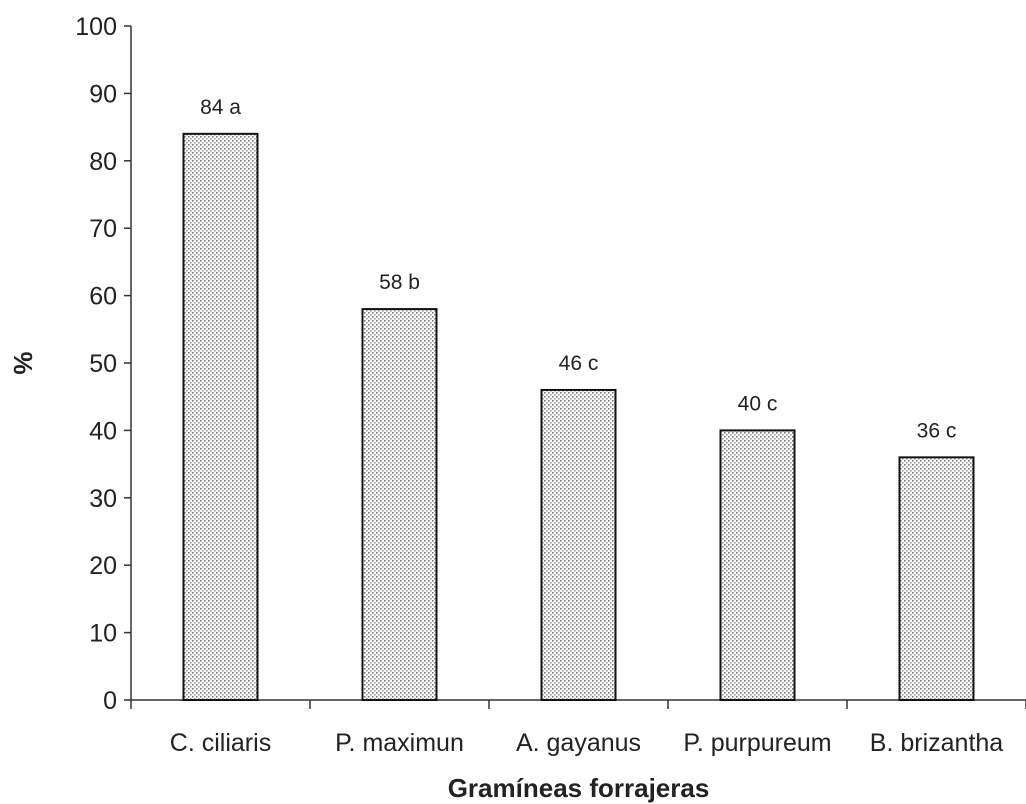  I want to click on category-label: C. ciliaris, so click(220, 743).